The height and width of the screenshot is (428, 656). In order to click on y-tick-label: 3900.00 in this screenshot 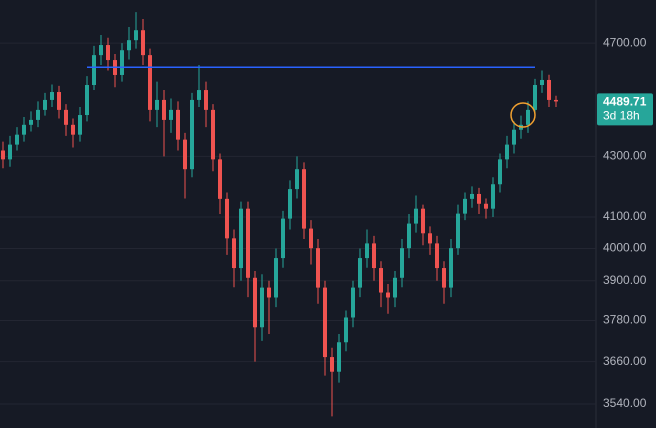, I will do `click(625, 280)`.